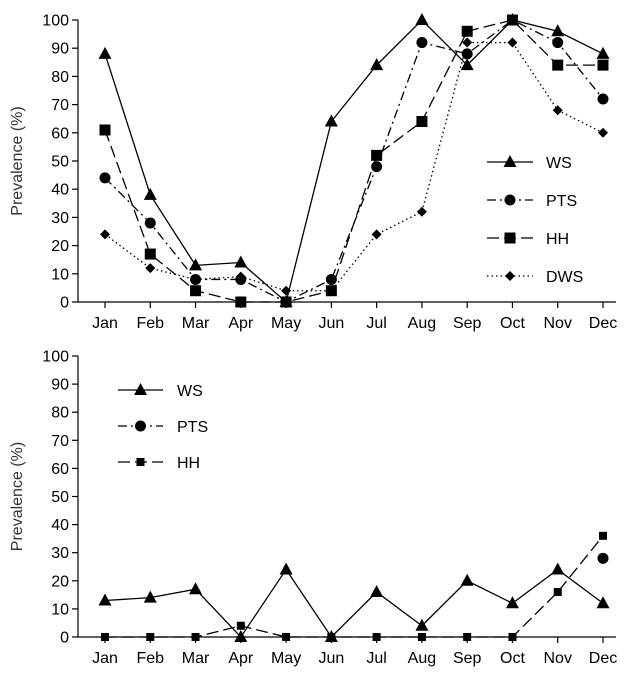  I want to click on x-tick-label: Sep, so click(467, 658).